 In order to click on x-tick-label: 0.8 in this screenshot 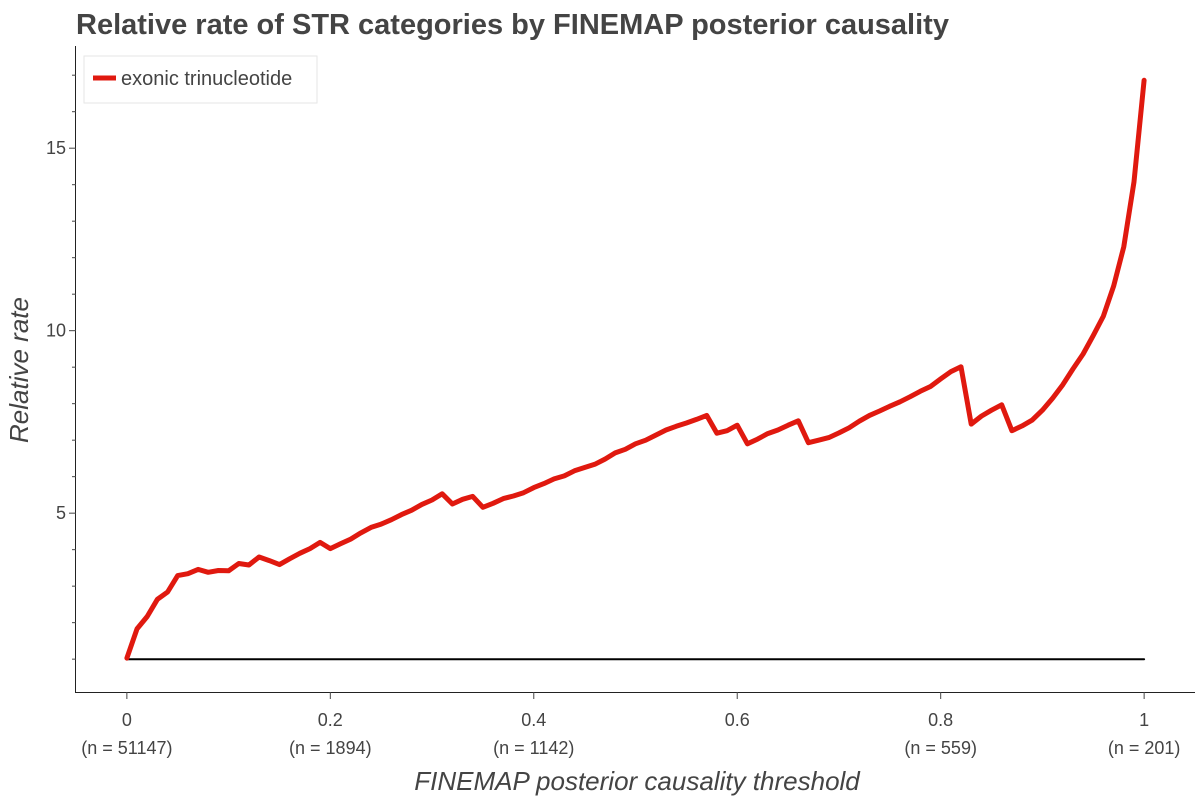, I will do `click(940, 720)`.